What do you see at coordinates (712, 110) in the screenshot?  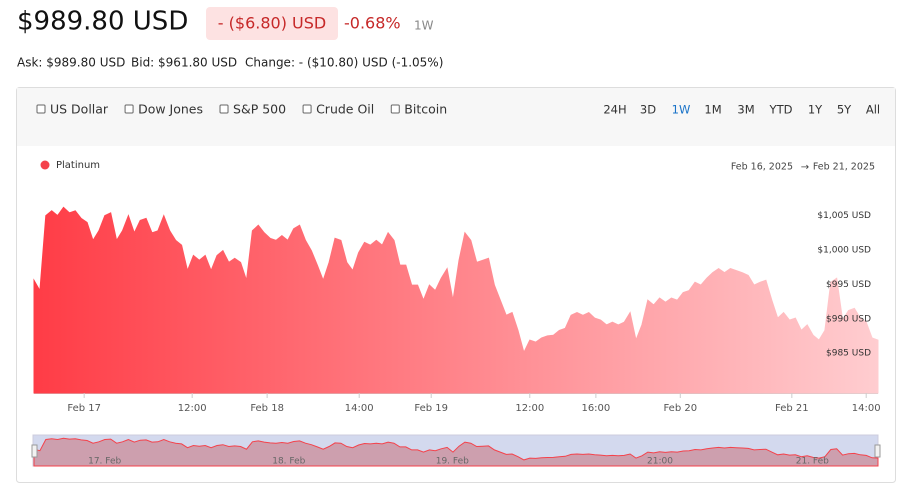 I see `range-button: 1M` at bounding box center [712, 110].